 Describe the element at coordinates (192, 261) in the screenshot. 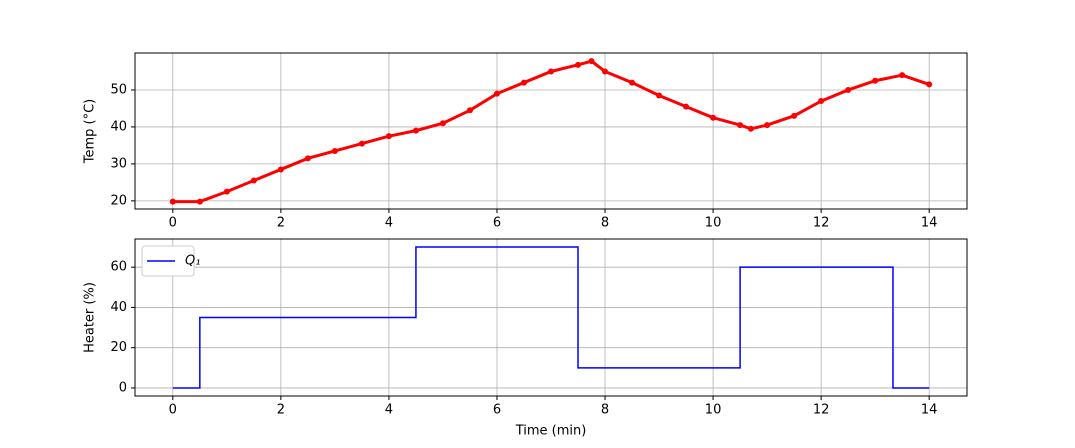

I see `legend-label: Q₁` at that location.